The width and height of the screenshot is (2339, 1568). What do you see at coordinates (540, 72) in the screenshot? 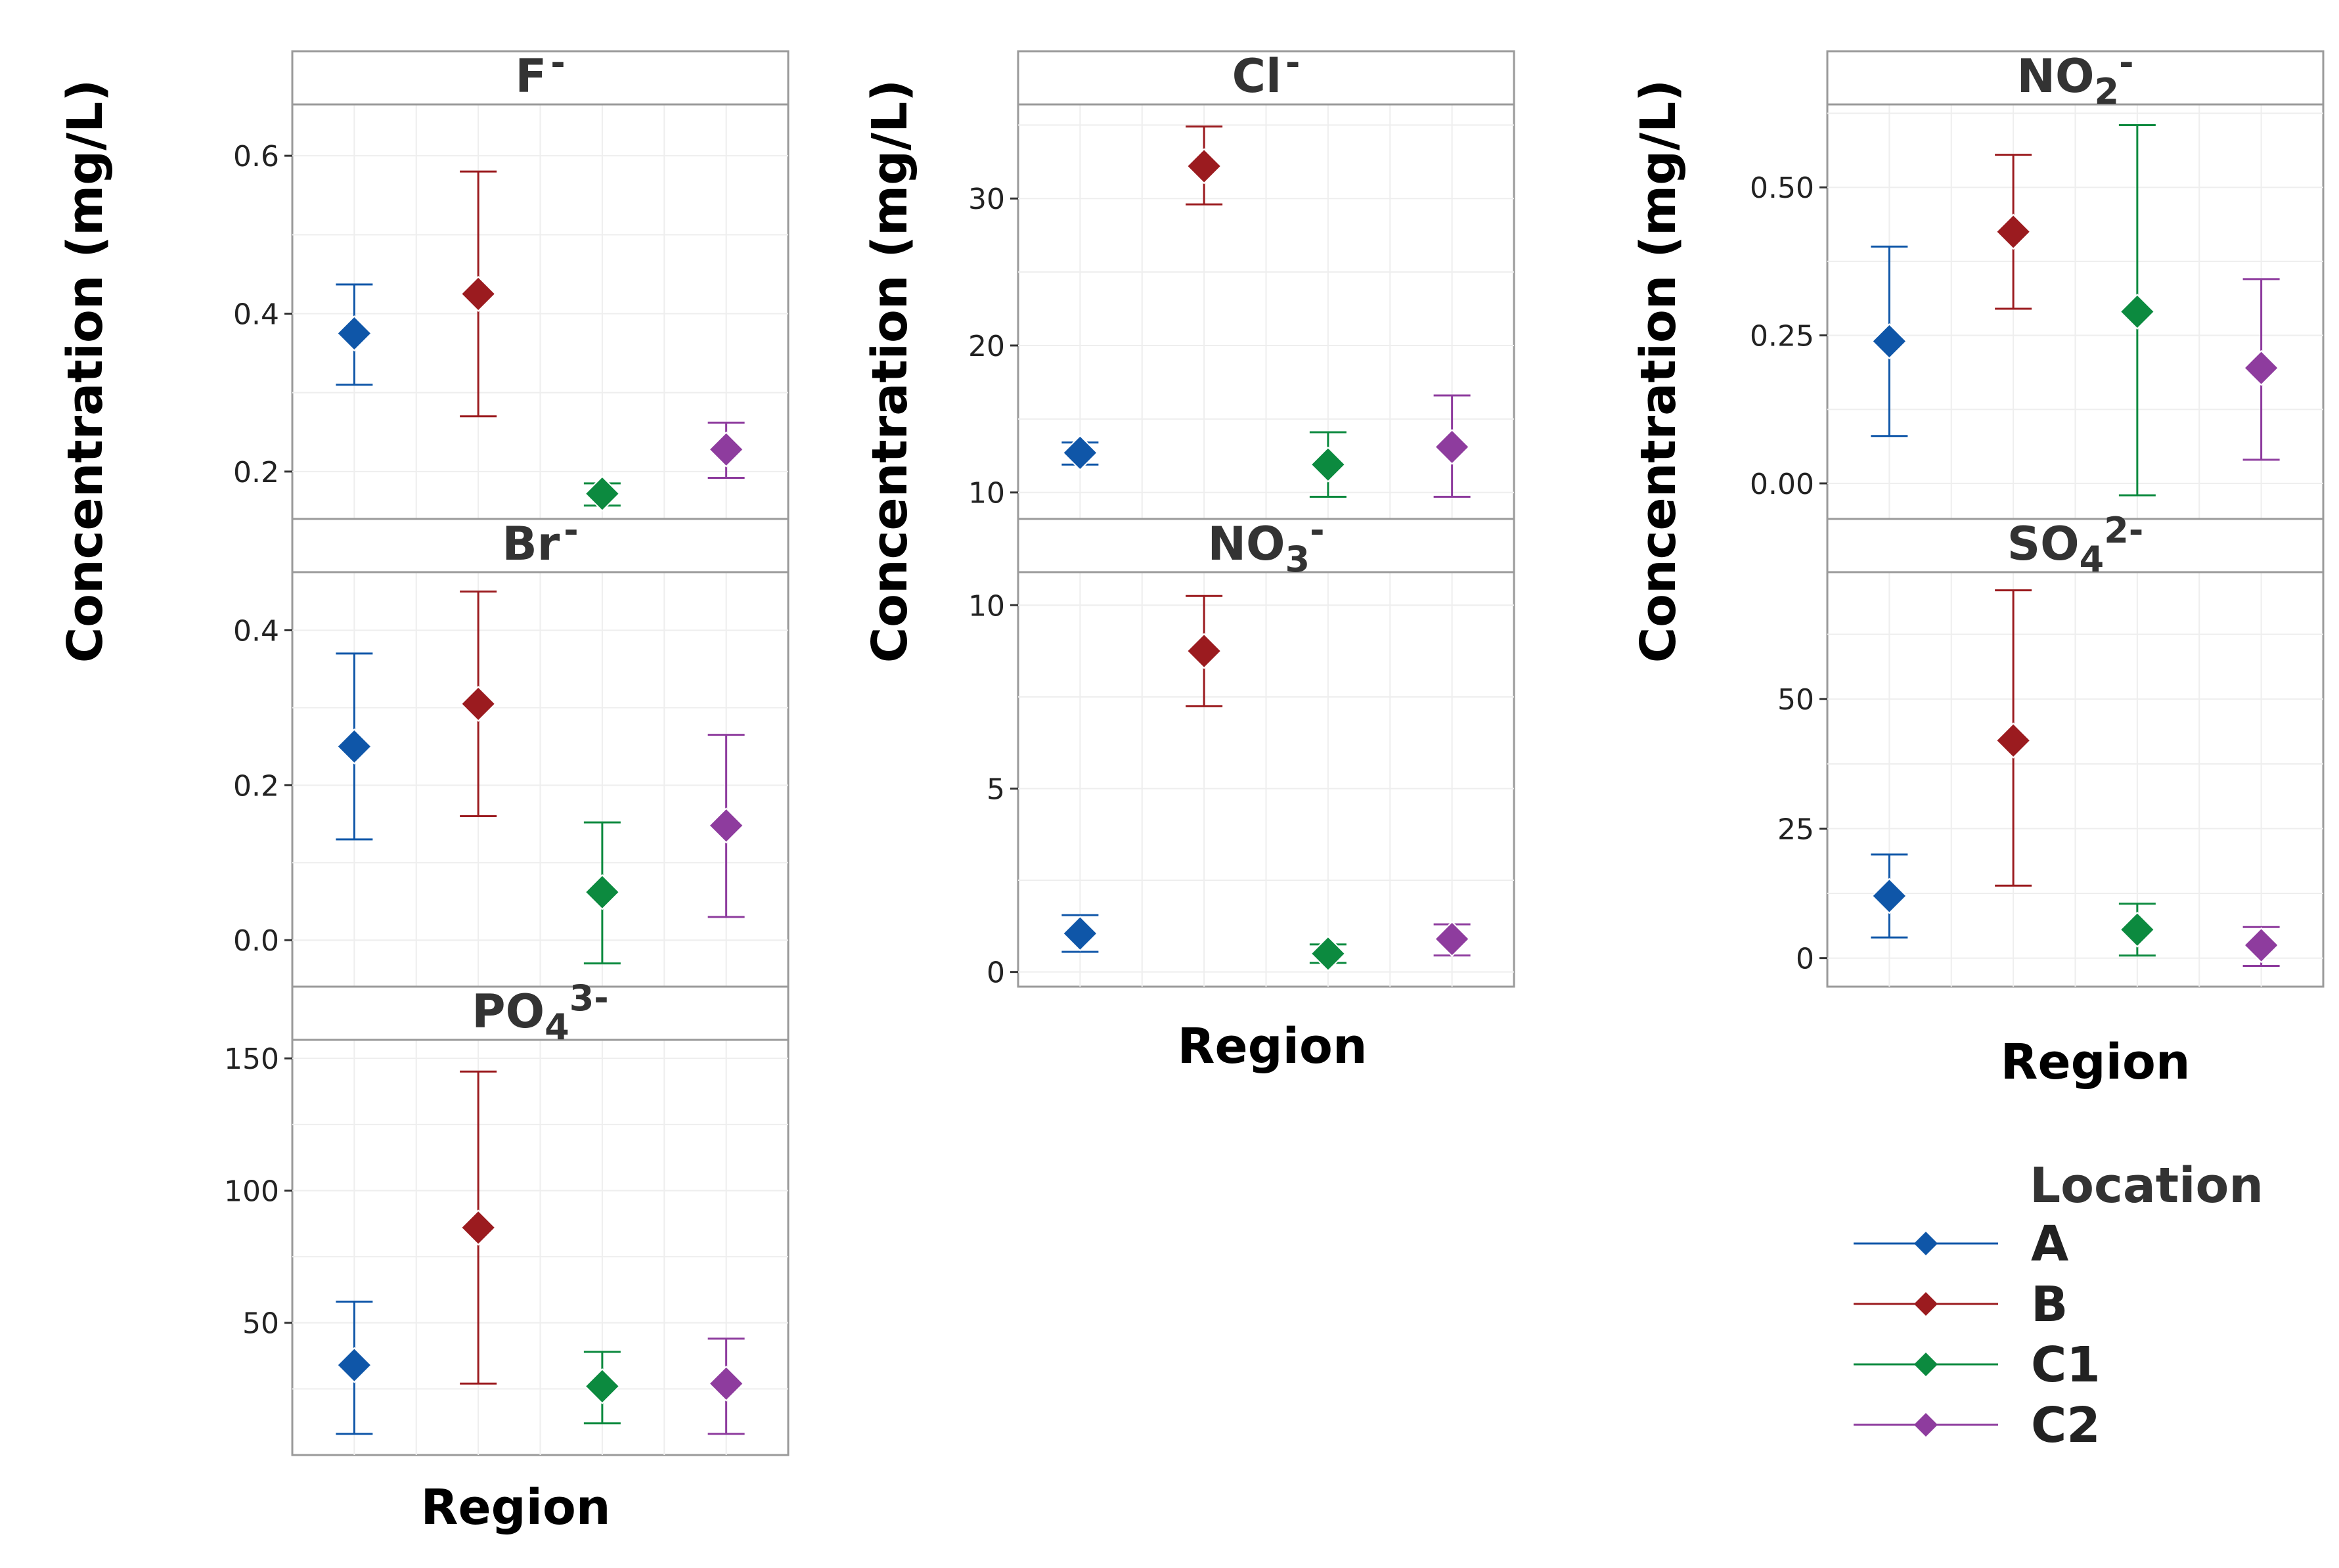
I see `facet-label-F: F-` at bounding box center [540, 72].